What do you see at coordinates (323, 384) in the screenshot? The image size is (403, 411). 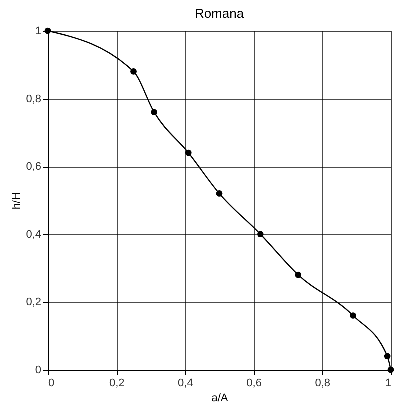 I see `x-tick-label: 0,8` at bounding box center [323, 384].